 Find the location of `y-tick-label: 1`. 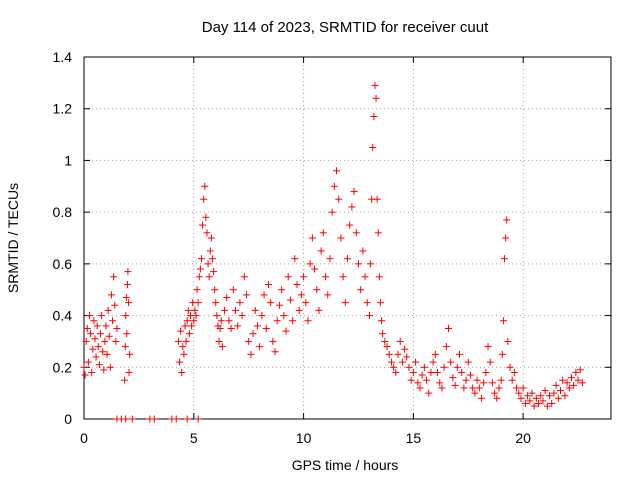

y-tick-label: 1 is located at coordinates (68, 160).